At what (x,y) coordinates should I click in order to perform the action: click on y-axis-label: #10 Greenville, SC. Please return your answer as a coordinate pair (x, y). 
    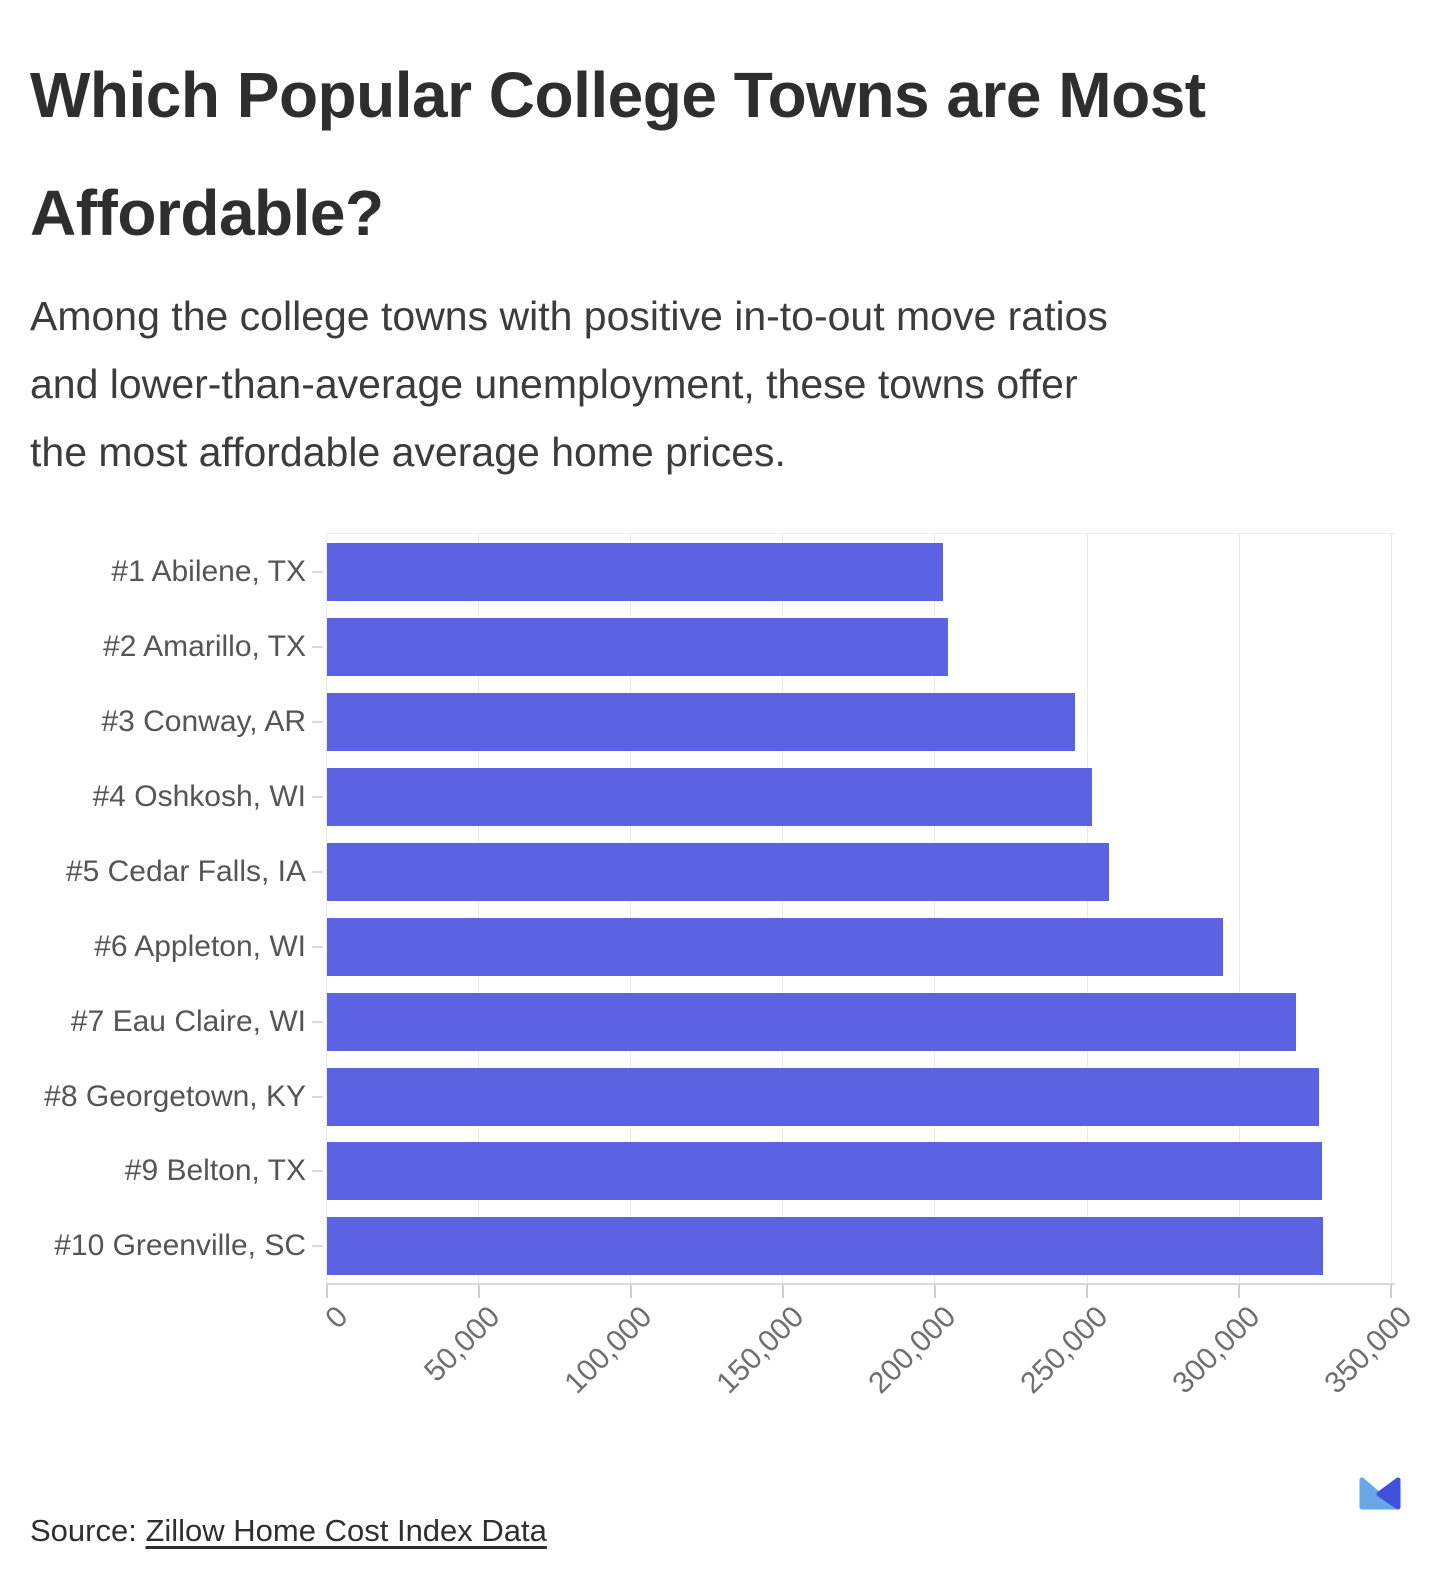
    Looking at the image, I should click on (180, 1246).